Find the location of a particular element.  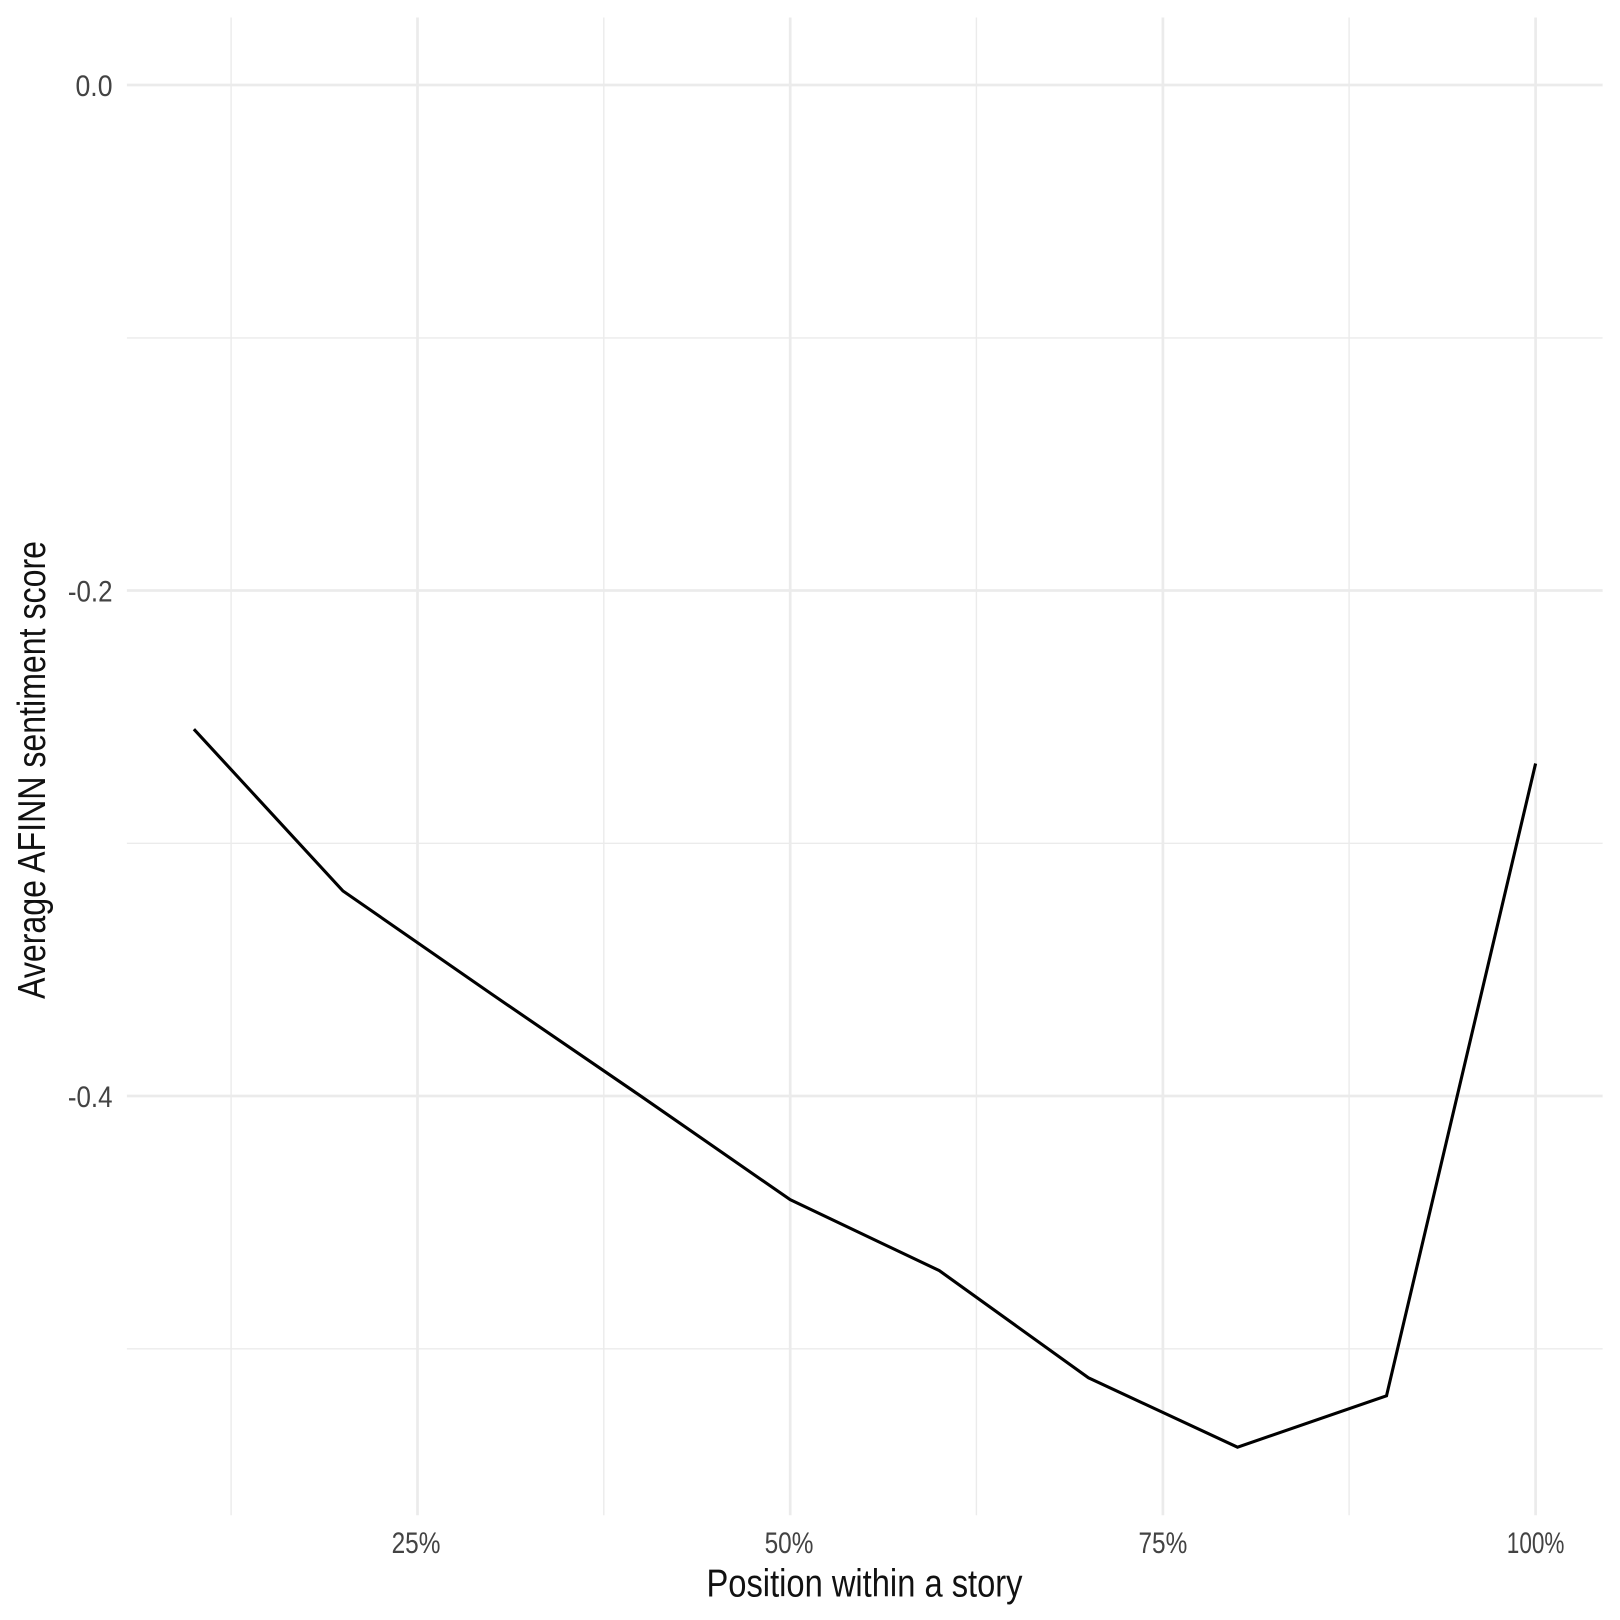

svg-text: 25% is located at coordinates (416, 1543).